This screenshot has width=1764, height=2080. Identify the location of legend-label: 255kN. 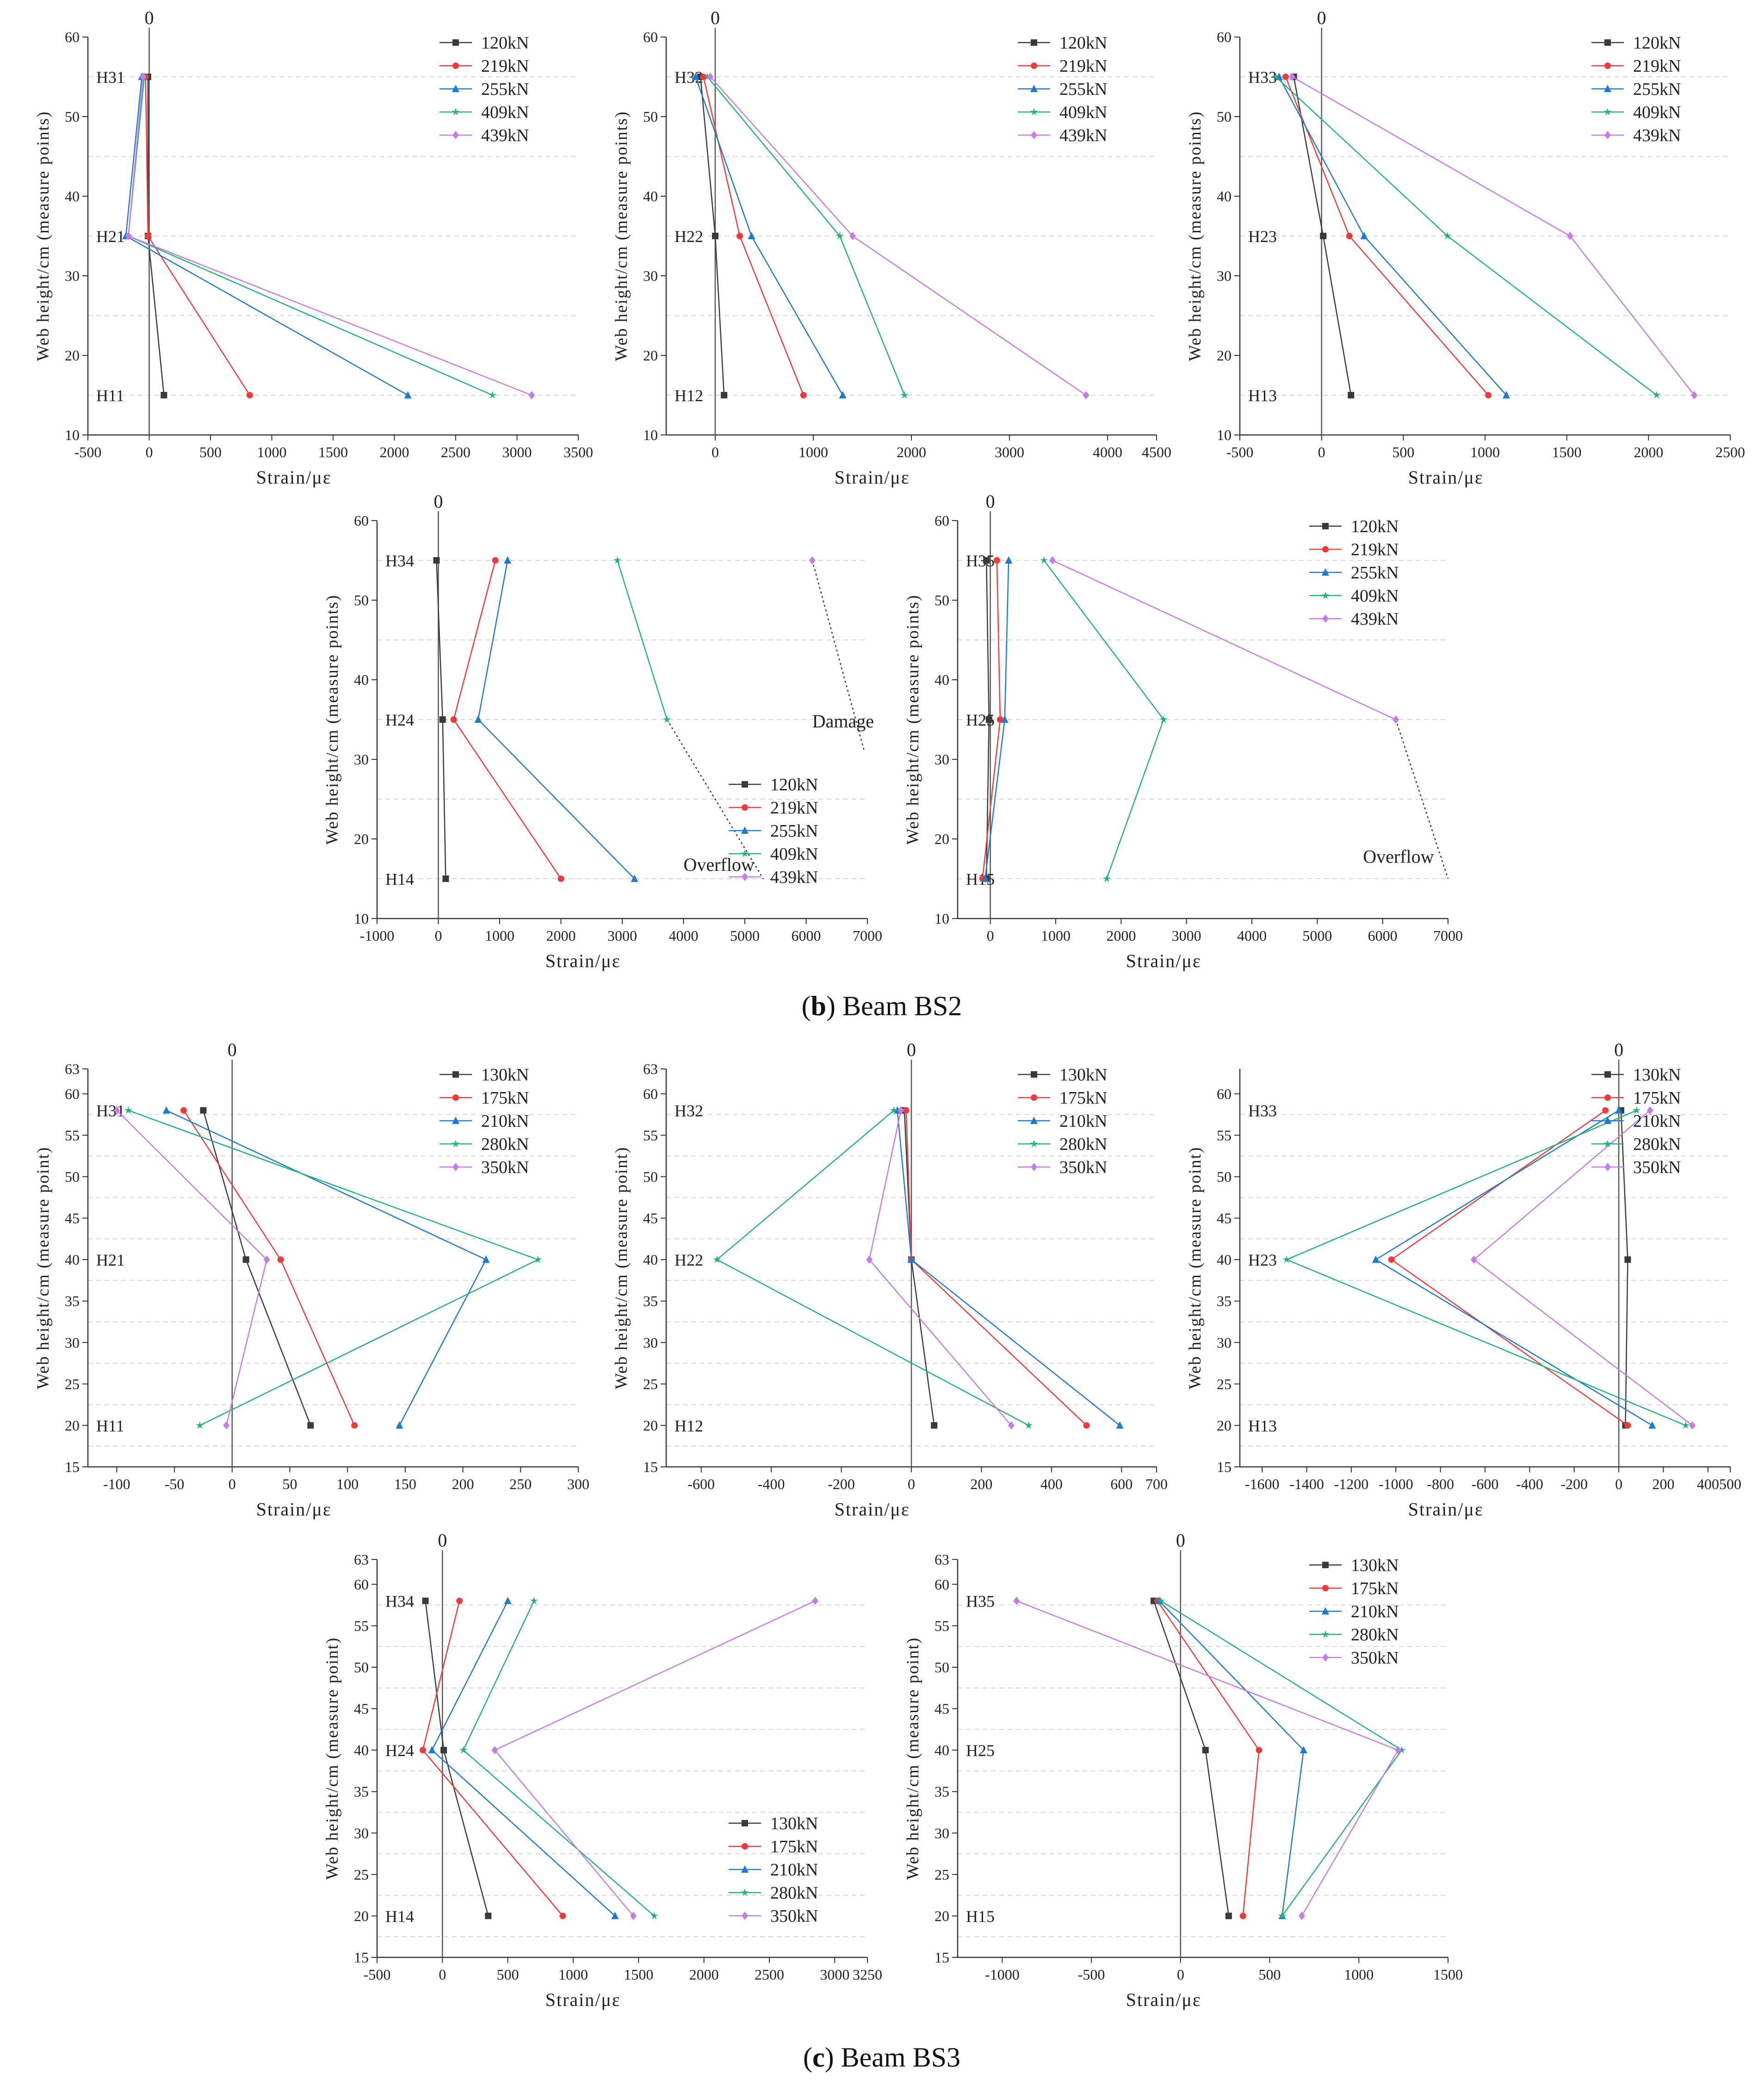
(1657, 89).